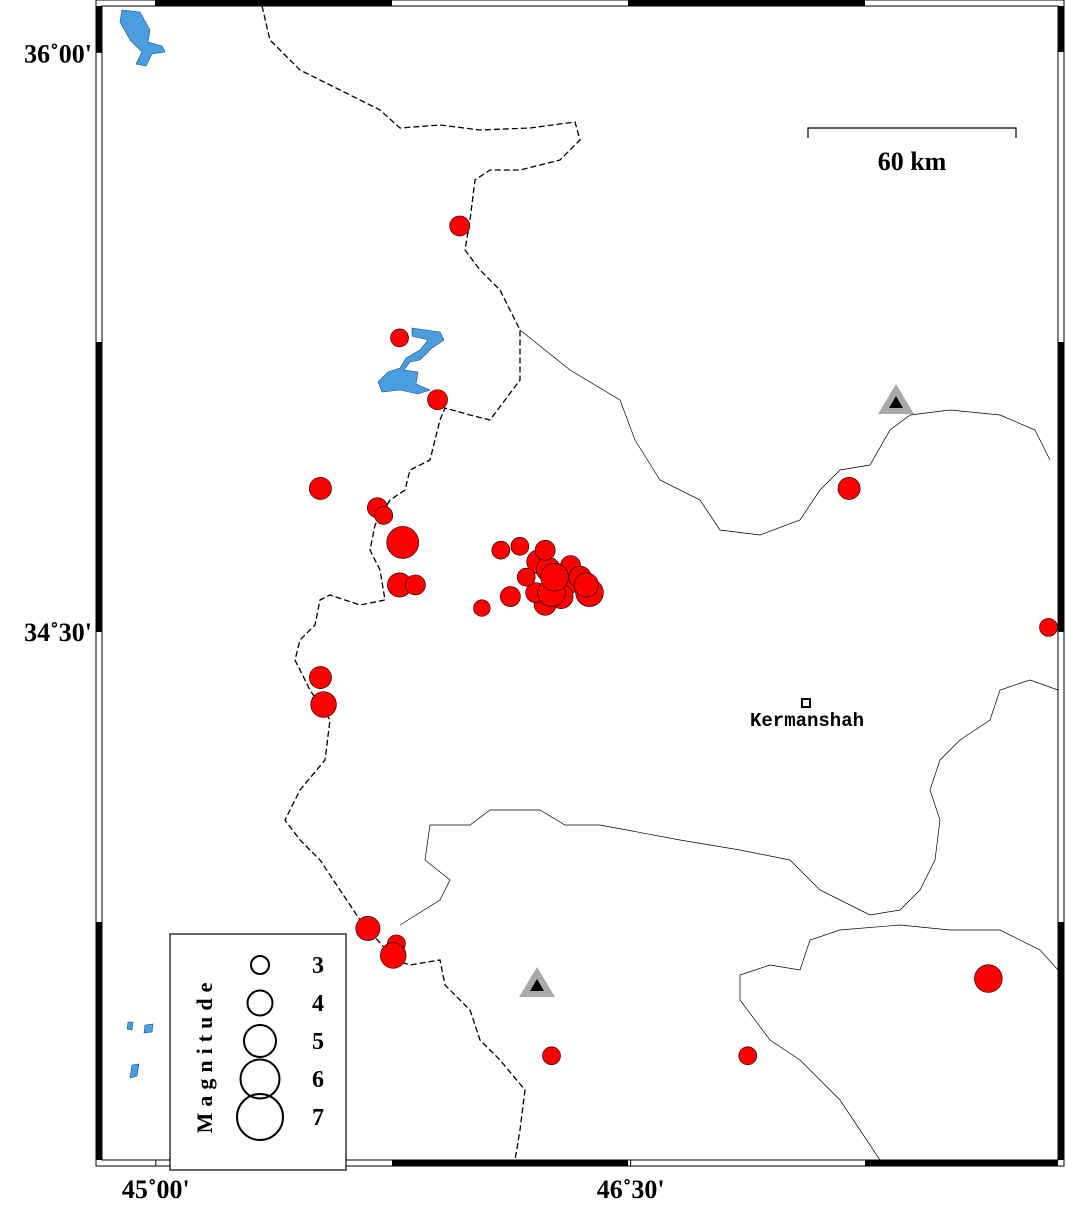  Describe the element at coordinates (140, 1050) in the screenshot. I see `island` at that location.